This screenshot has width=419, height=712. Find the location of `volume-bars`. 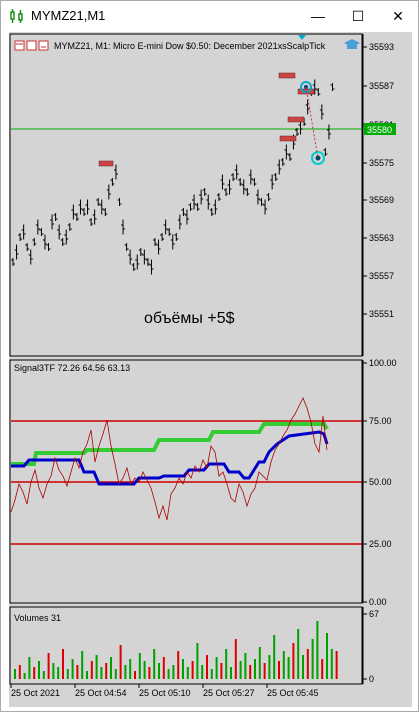

volume-bars is located at coordinates (176, 650).